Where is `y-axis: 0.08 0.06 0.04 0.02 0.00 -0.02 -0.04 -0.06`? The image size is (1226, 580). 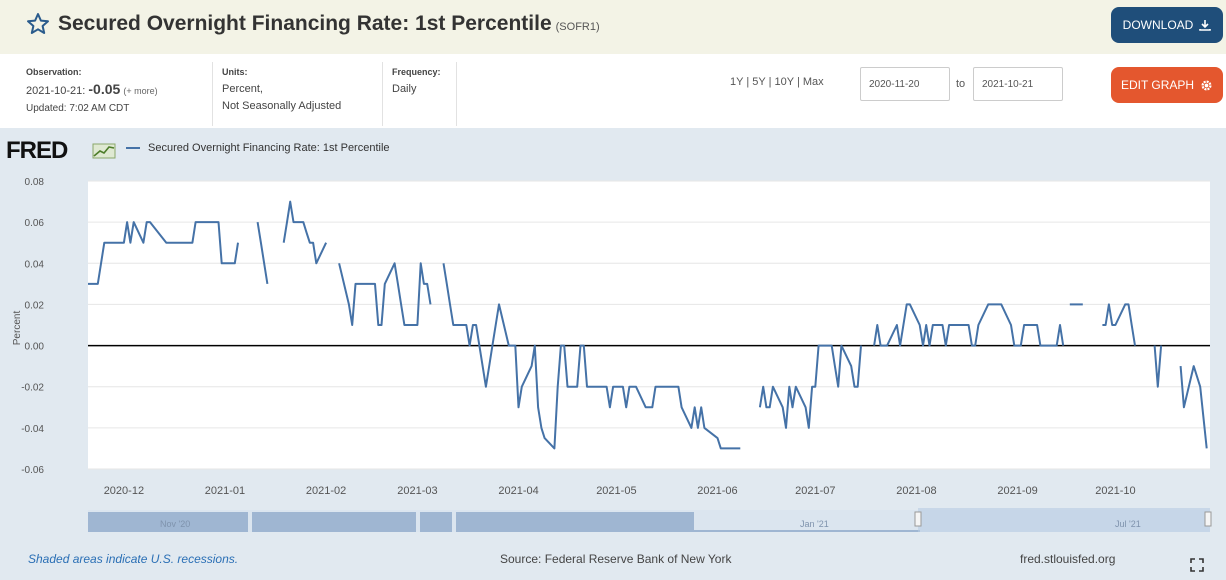 y-axis: 0.08 0.06 0.04 0.02 0.00 -0.02 -0.04 -0.06 is located at coordinates (32, 326).